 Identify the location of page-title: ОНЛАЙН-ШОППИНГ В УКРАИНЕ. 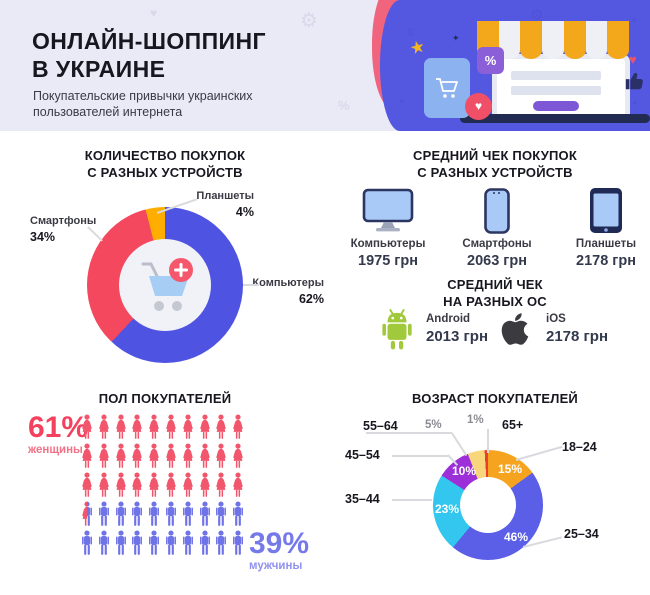
(149, 55).